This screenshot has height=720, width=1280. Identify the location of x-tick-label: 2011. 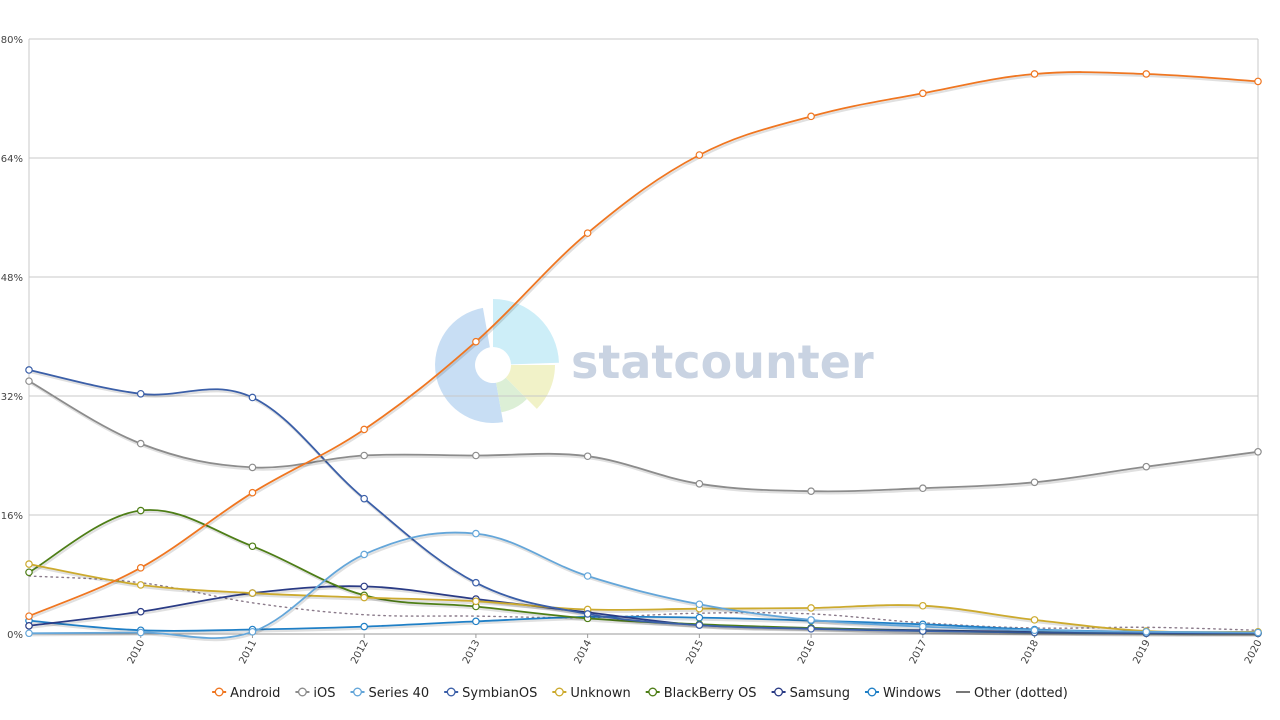
(248, 652).